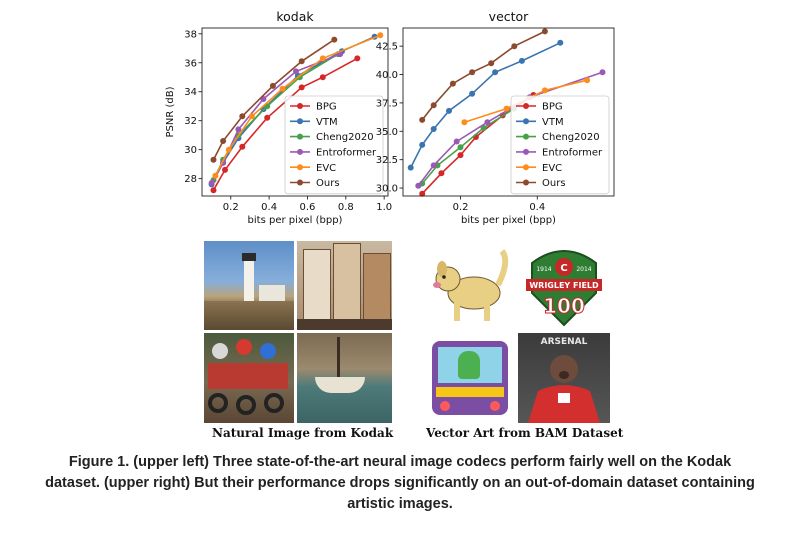  What do you see at coordinates (295, 16) in the screenshot?
I see `chart-title: kodak` at bounding box center [295, 16].